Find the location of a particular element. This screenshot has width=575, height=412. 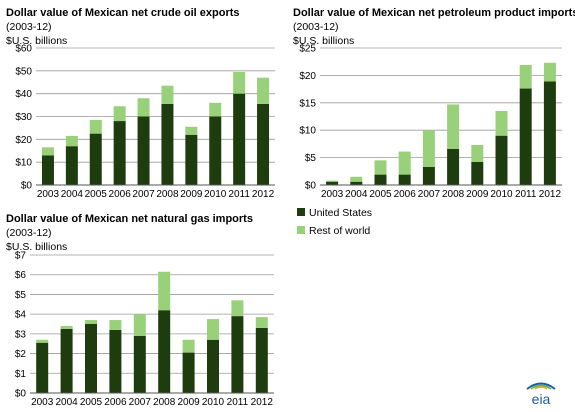

y-tick-label: $50 is located at coordinates (23, 71).